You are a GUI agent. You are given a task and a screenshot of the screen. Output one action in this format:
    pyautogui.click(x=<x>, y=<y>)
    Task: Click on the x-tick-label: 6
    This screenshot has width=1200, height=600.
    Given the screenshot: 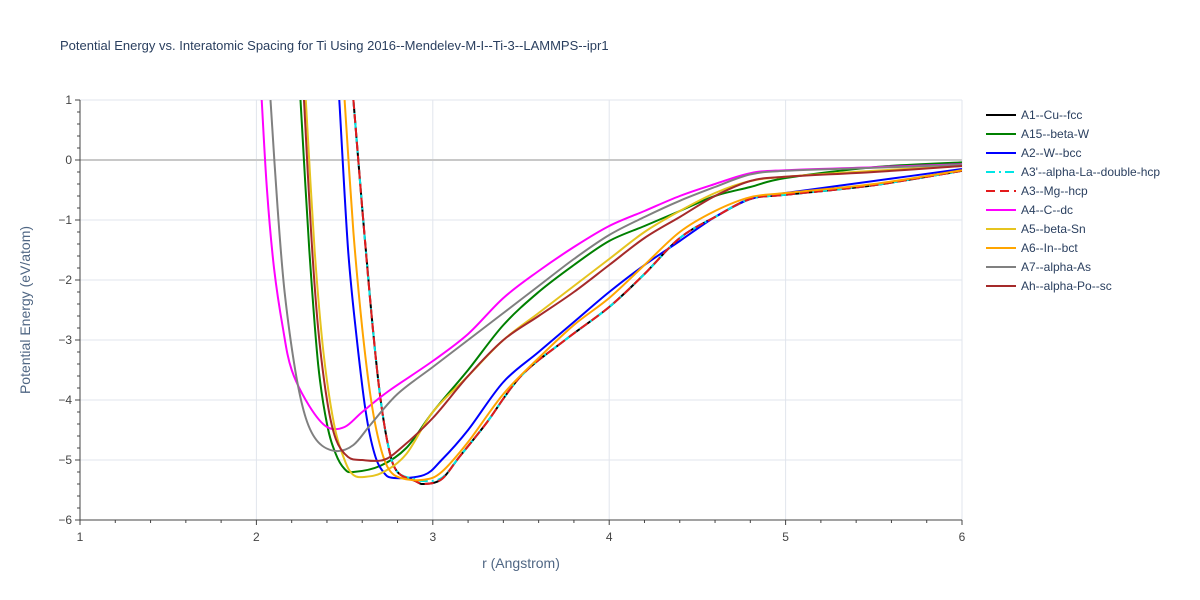 What is the action you would take?
    pyautogui.click(x=962, y=537)
    